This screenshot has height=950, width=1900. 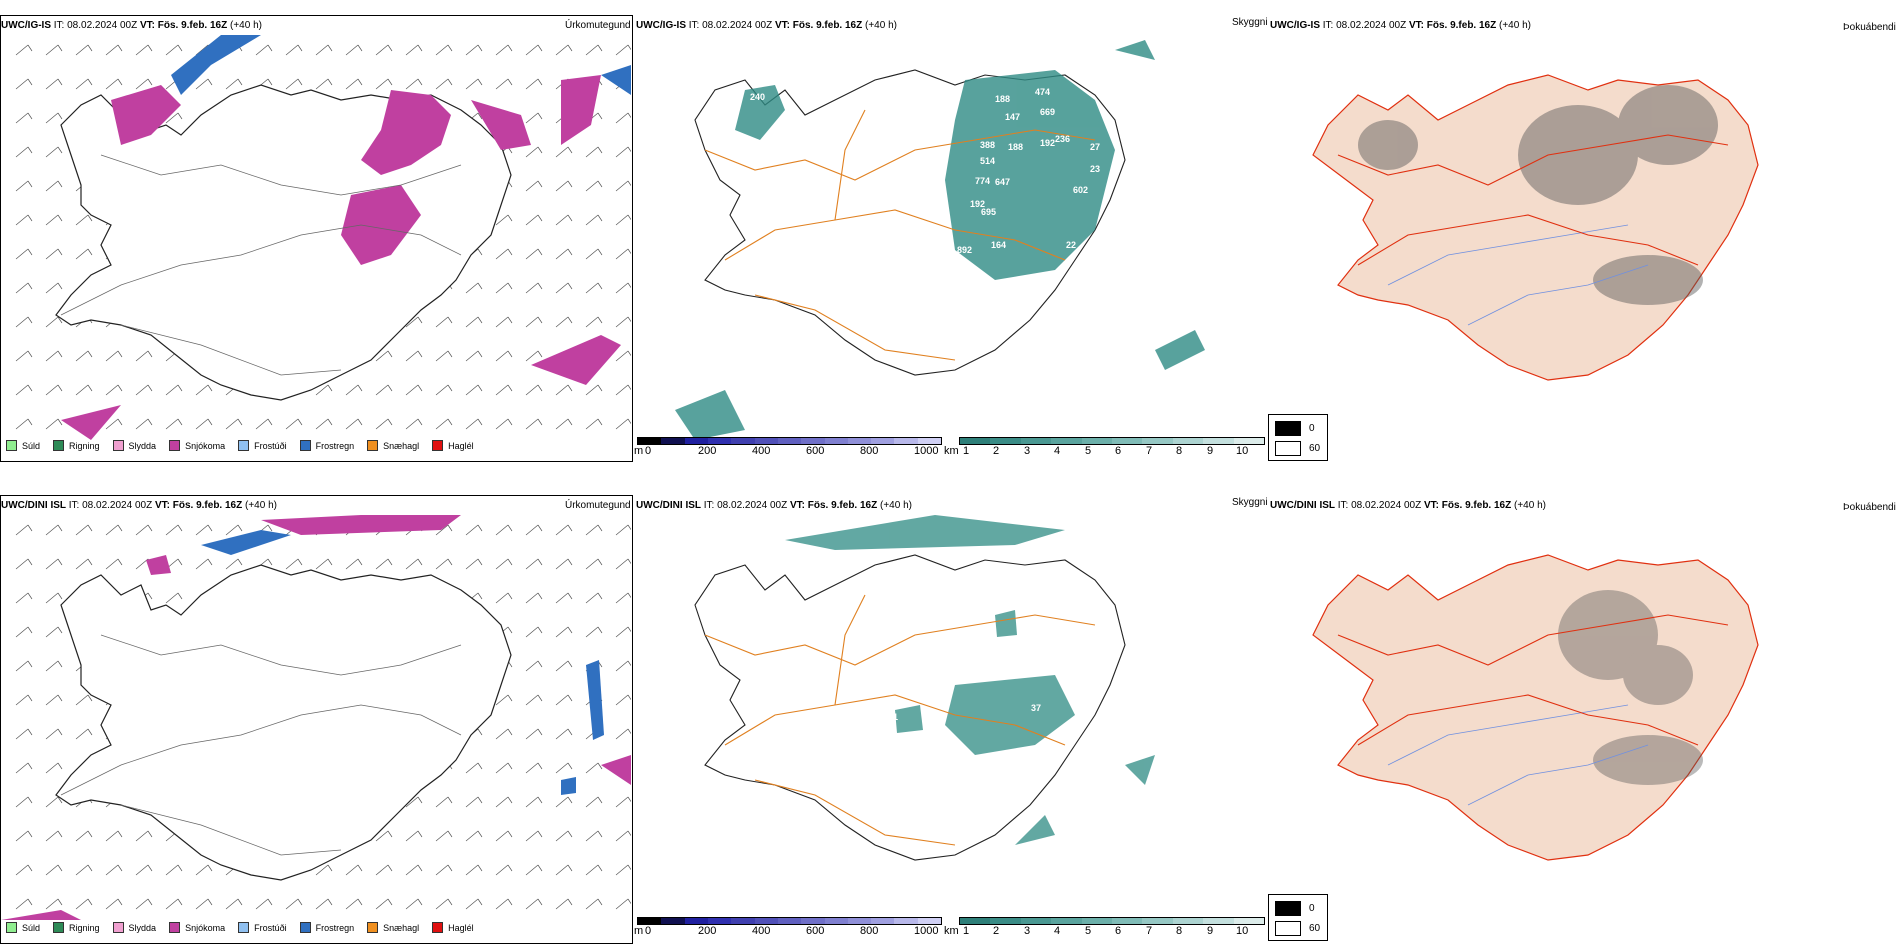 I want to click on legend-label: Slydda, so click(x=142, y=445).